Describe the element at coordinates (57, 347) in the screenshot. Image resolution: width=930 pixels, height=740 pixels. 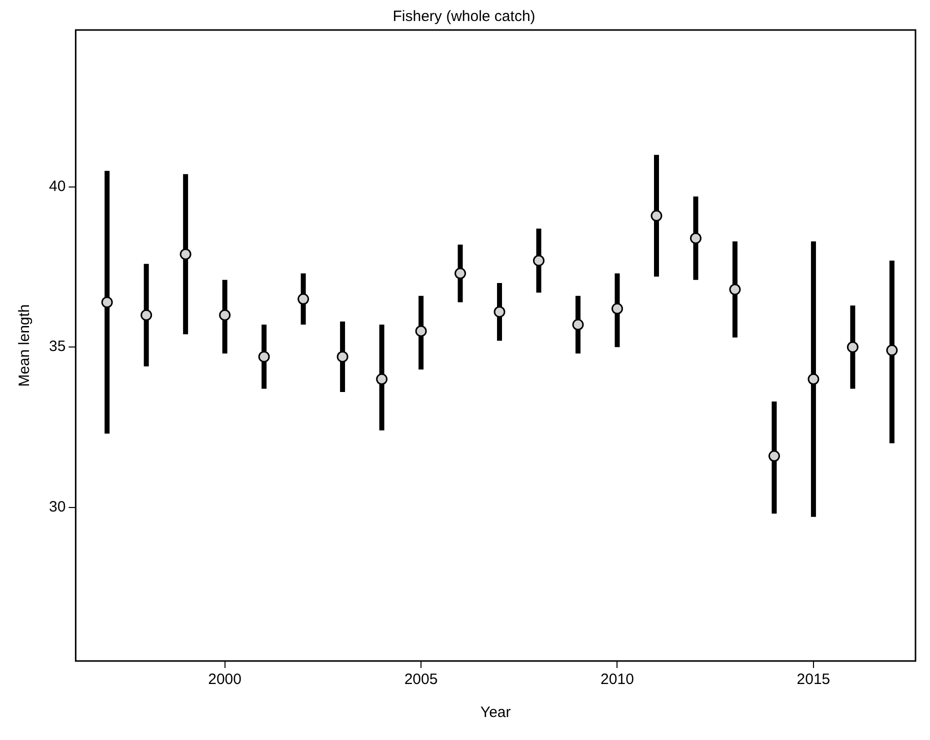
I see `y-tick-label: 35` at that location.